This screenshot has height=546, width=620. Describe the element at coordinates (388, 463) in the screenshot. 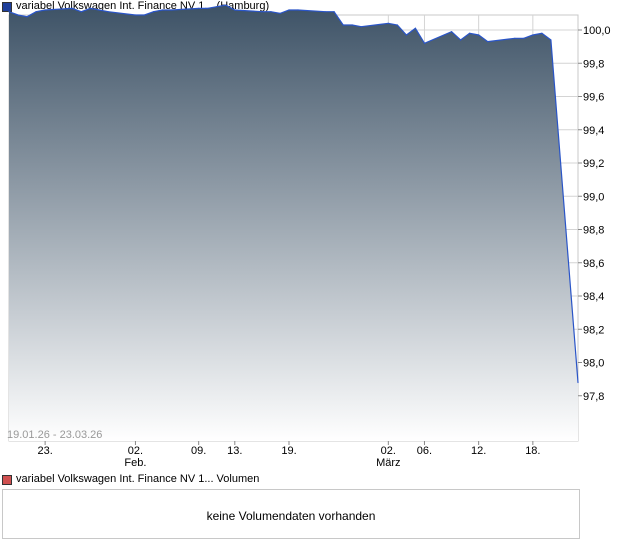

I see `x-tick-sublabel: März` at that location.